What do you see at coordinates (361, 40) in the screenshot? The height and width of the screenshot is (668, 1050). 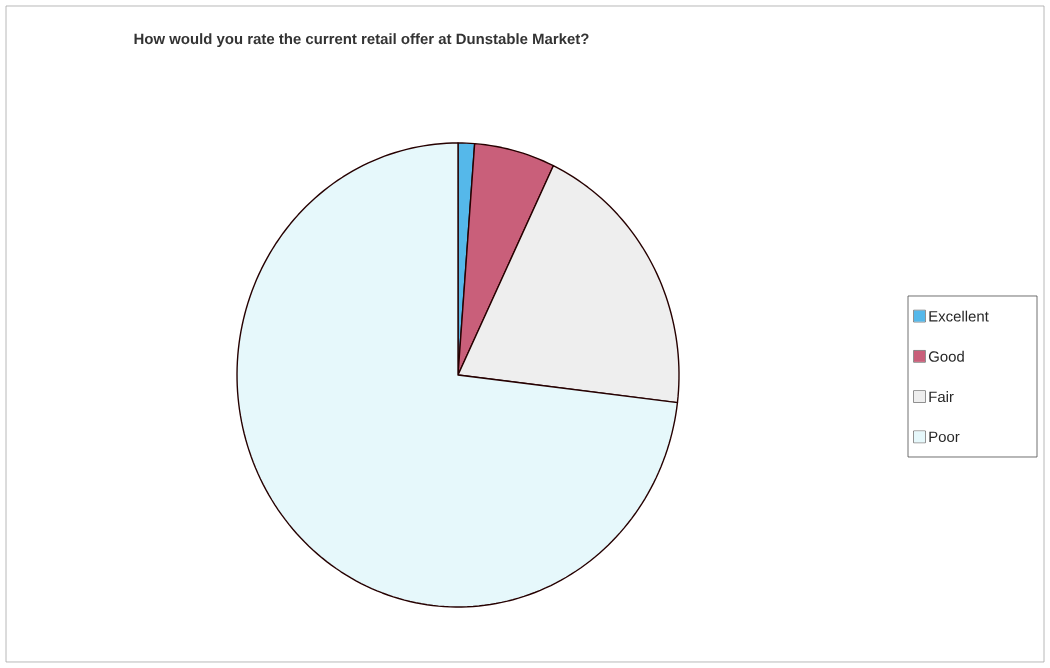 I see `chart-title: How would you rate the current retail offer at Dunstable Market?` at bounding box center [361, 40].